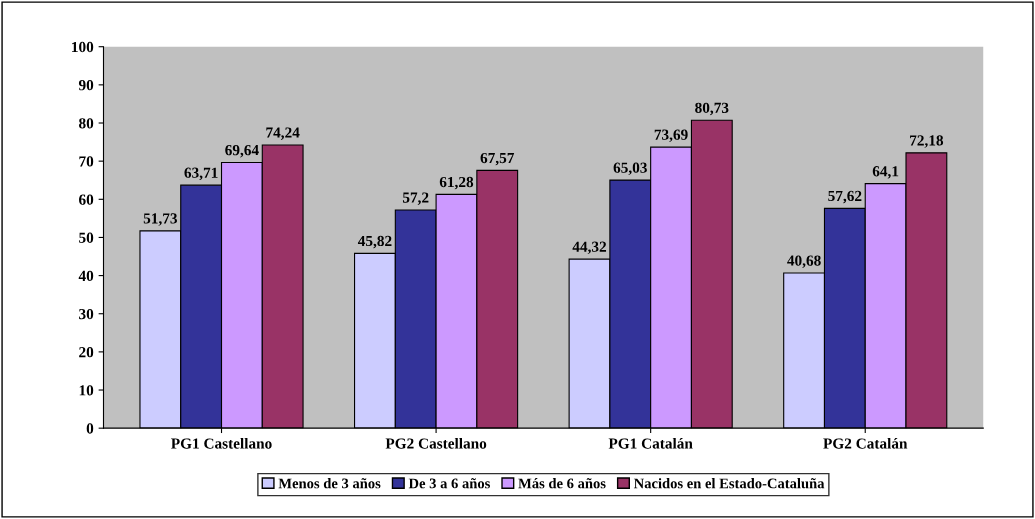 This screenshot has width=1035, height=519. I want to click on data-label: 80,73, so click(712, 109).